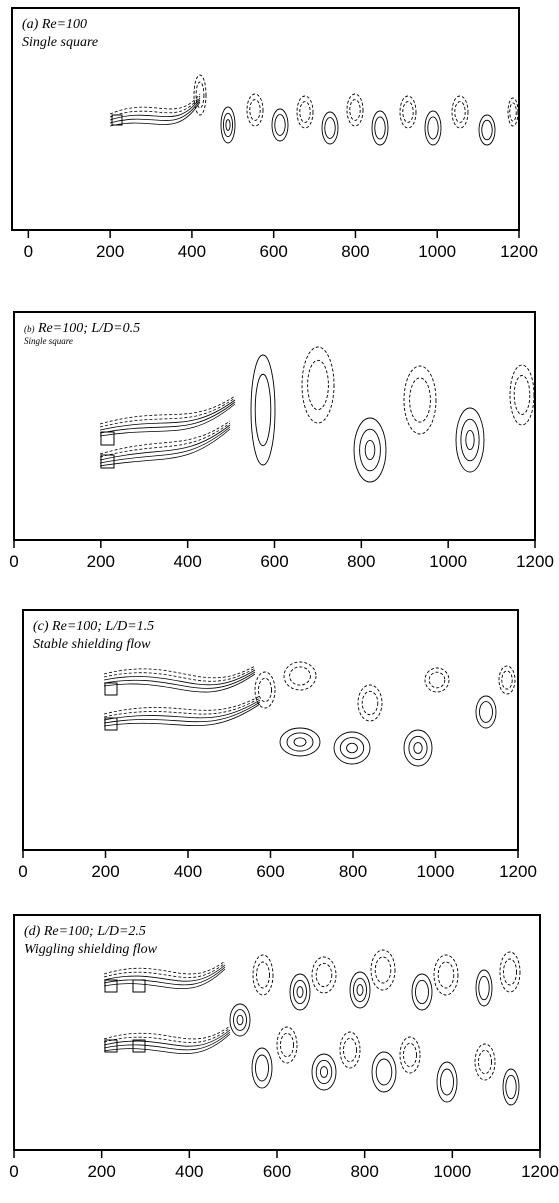 The width and height of the screenshot is (559, 1203). Describe the element at coordinates (64, 24) in the screenshot. I see `title: Re=100` at that location.